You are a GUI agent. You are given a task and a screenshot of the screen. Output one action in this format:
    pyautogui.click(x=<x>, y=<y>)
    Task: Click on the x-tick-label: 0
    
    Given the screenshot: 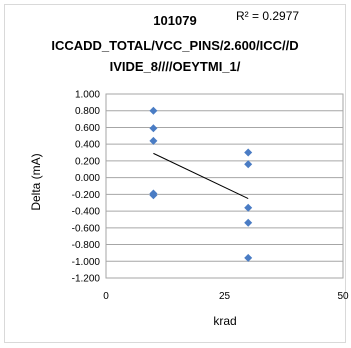 What is the action you would take?
    pyautogui.click(x=106, y=296)
    